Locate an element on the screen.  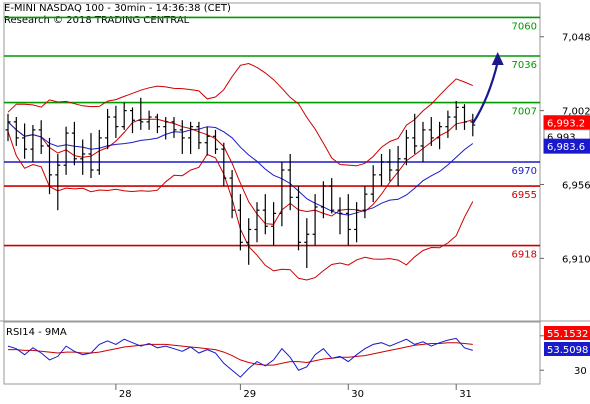
level-label: 6970 is located at coordinates (524, 171).